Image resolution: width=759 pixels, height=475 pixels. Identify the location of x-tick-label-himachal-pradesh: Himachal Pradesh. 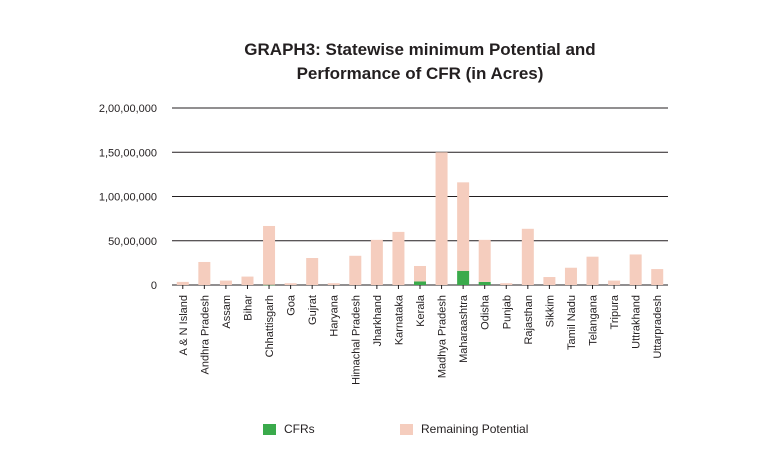
(356, 340).